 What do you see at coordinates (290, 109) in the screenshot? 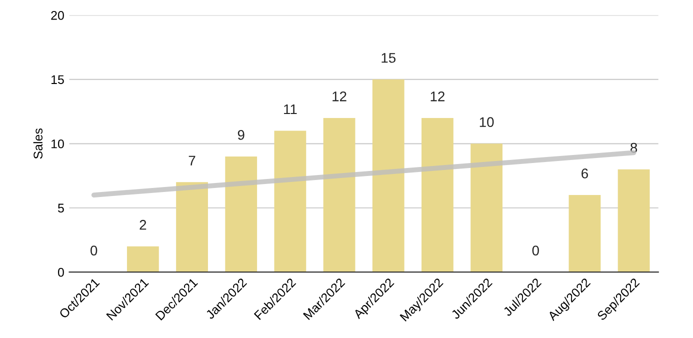
I see `data-label: 11` at bounding box center [290, 109].